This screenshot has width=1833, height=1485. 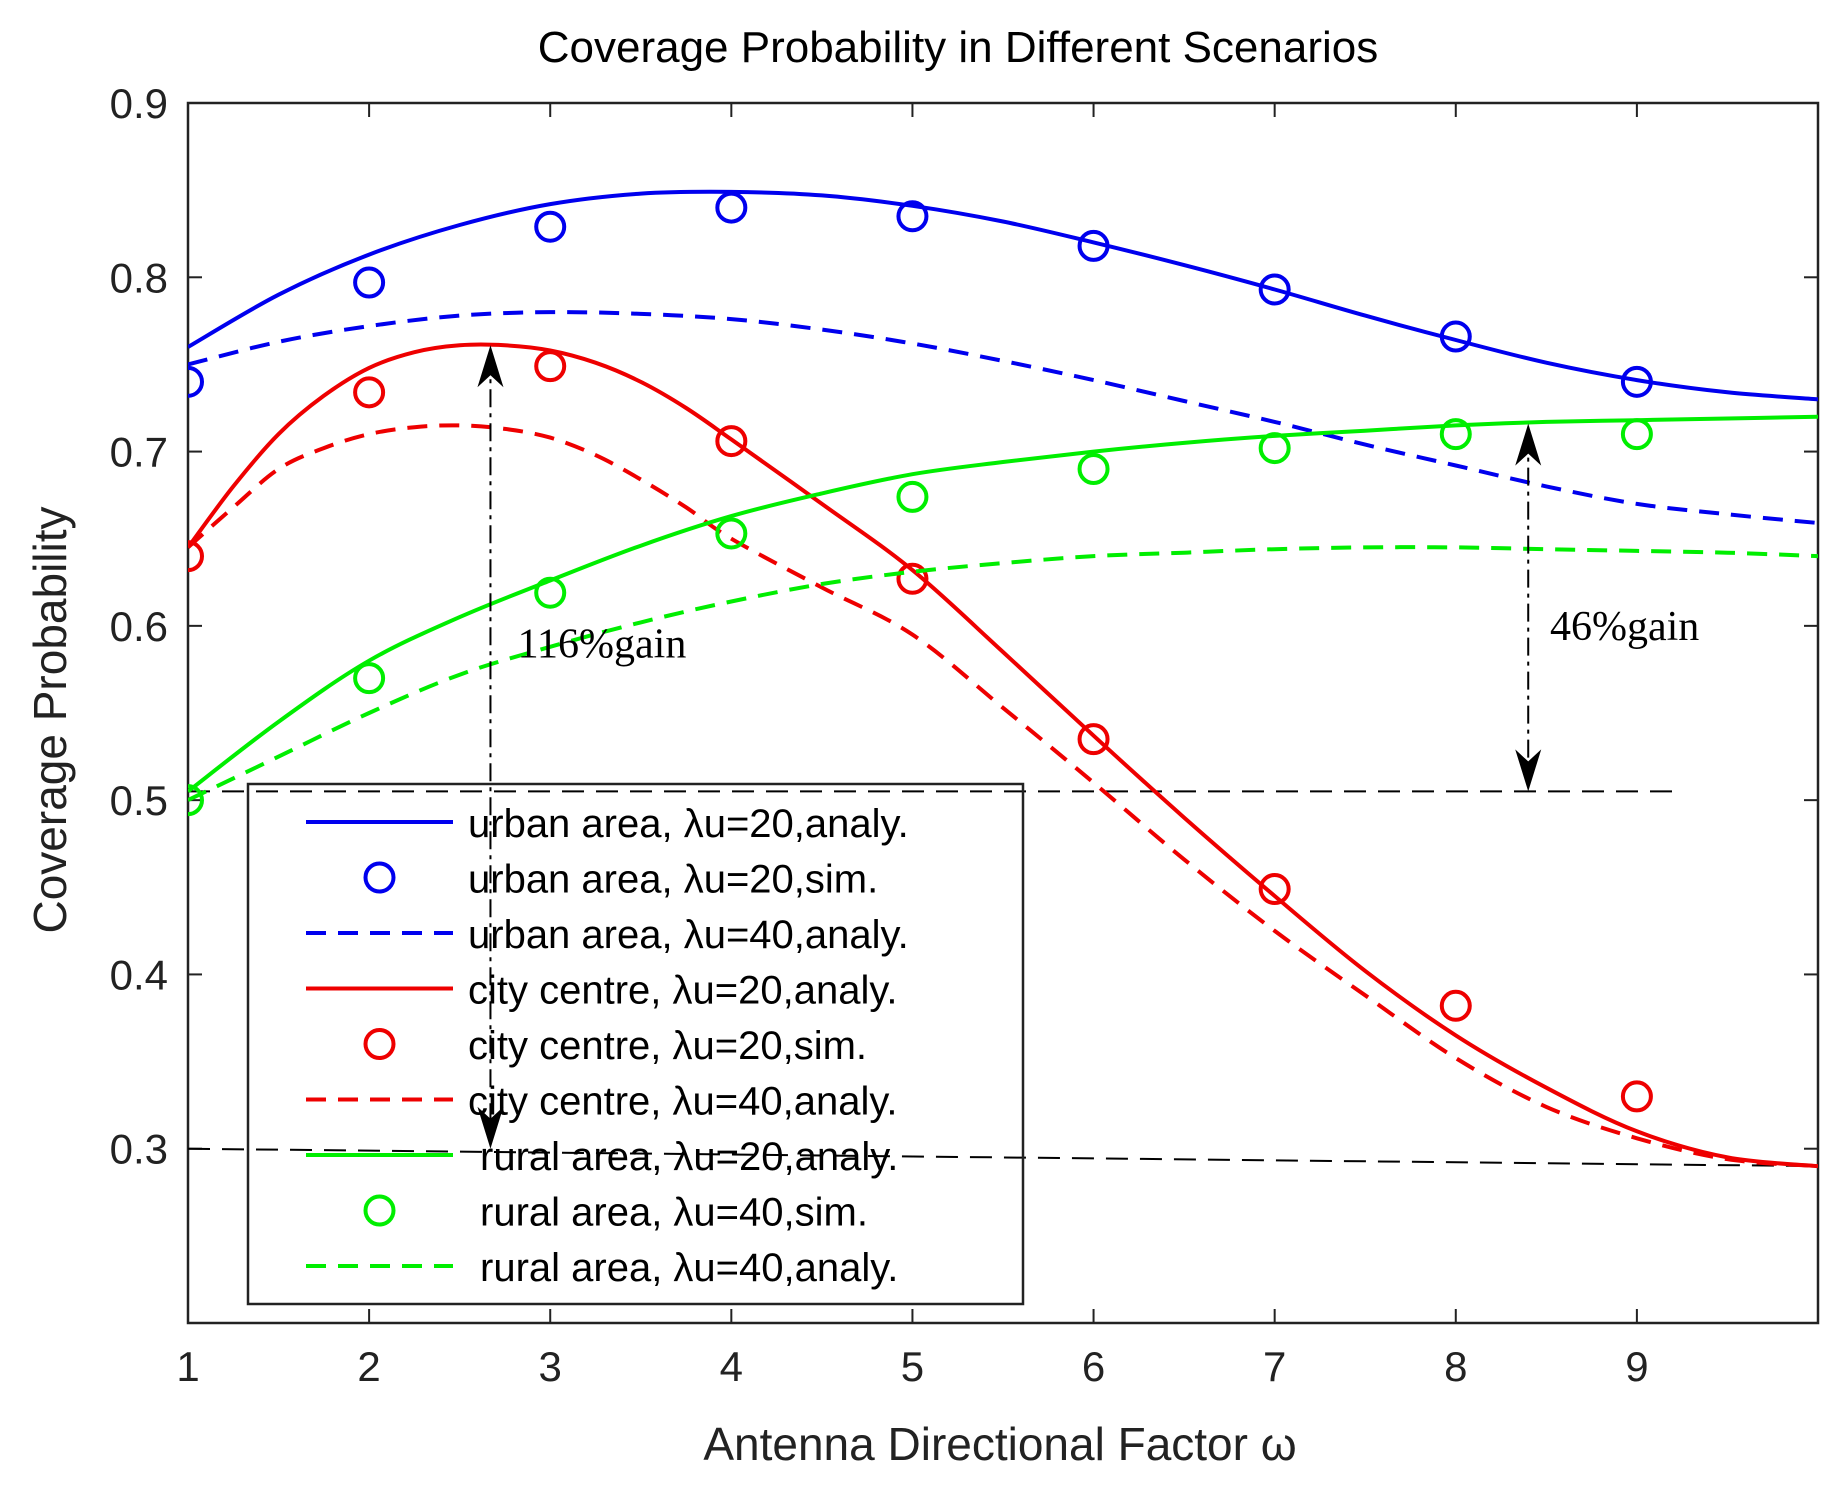 What do you see at coordinates (139, 626) in the screenshot?
I see `y-tick-label: 0.6` at bounding box center [139, 626].